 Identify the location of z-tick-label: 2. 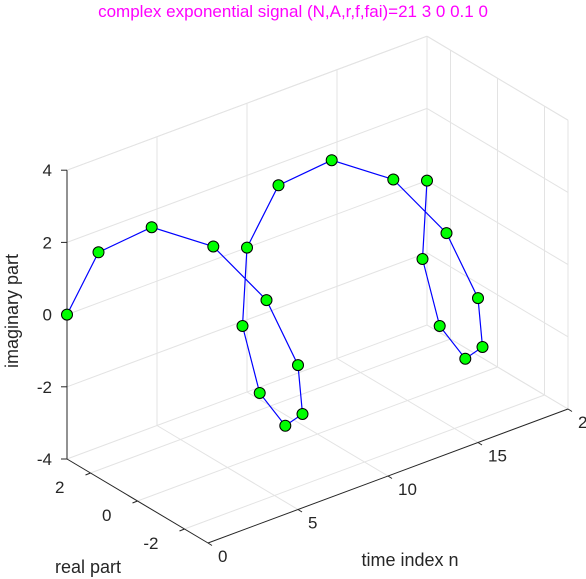
(47, 242).